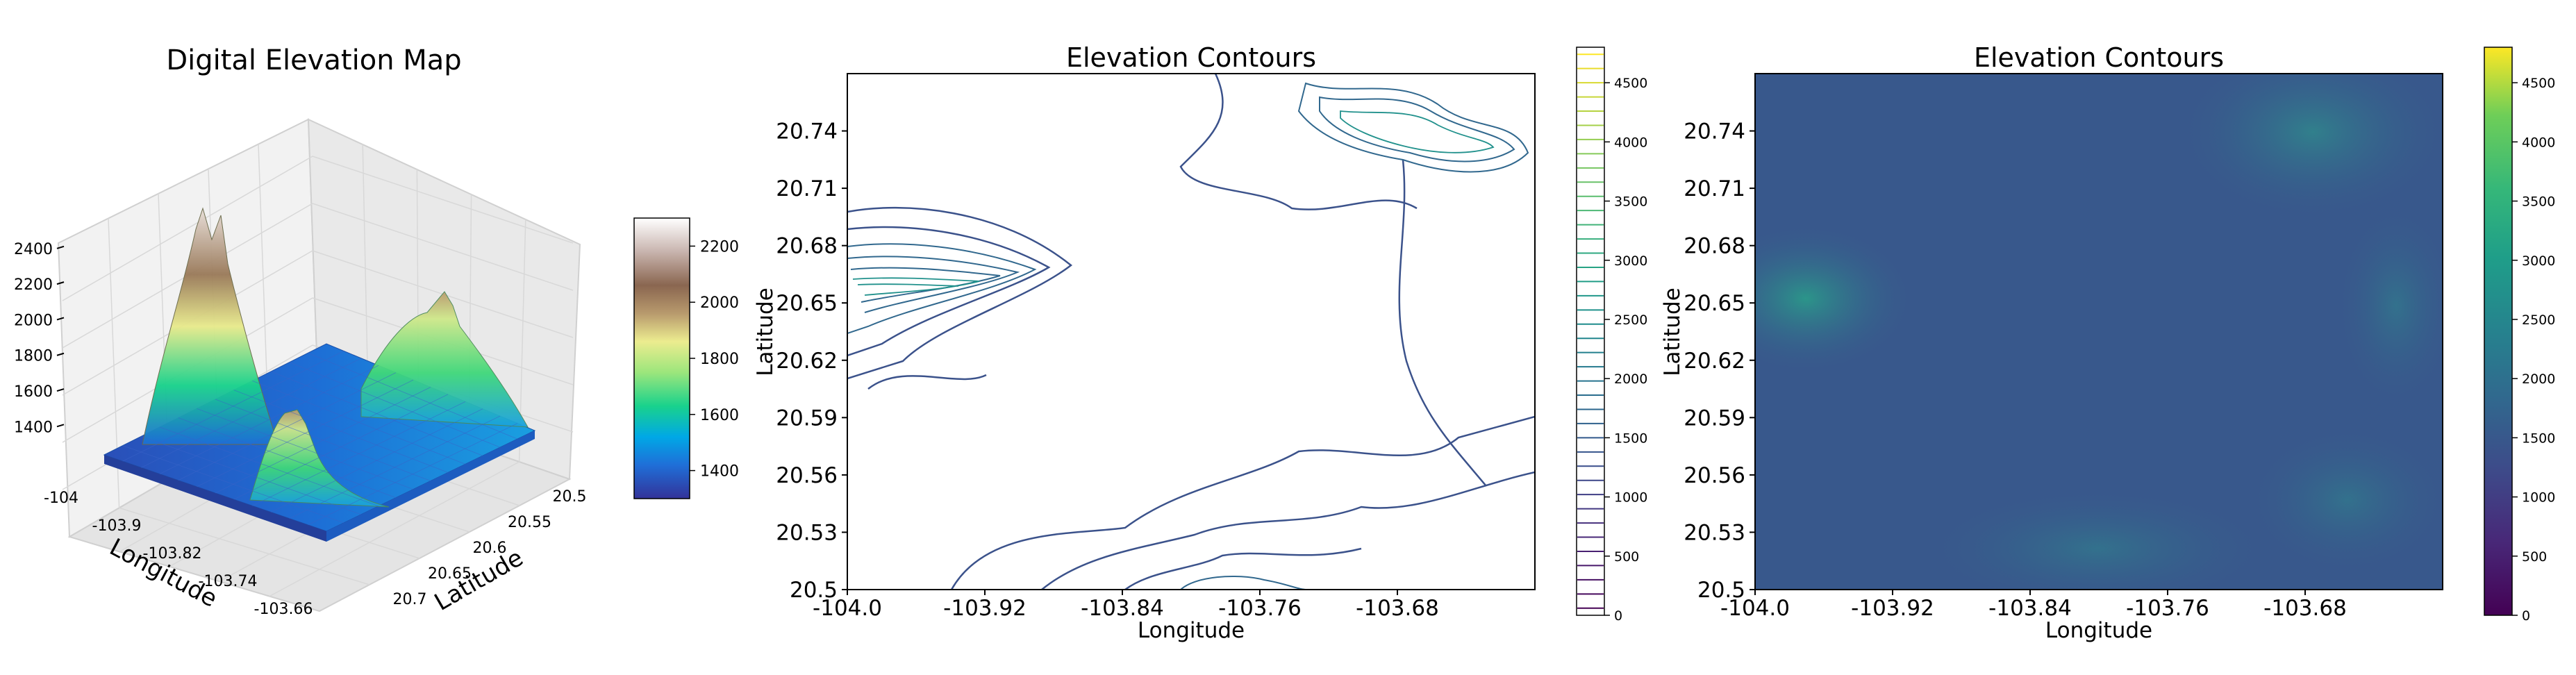 The image size is (2576, 675). I want to click on panel3-ylabel: Latitude, so click(1672, 332).